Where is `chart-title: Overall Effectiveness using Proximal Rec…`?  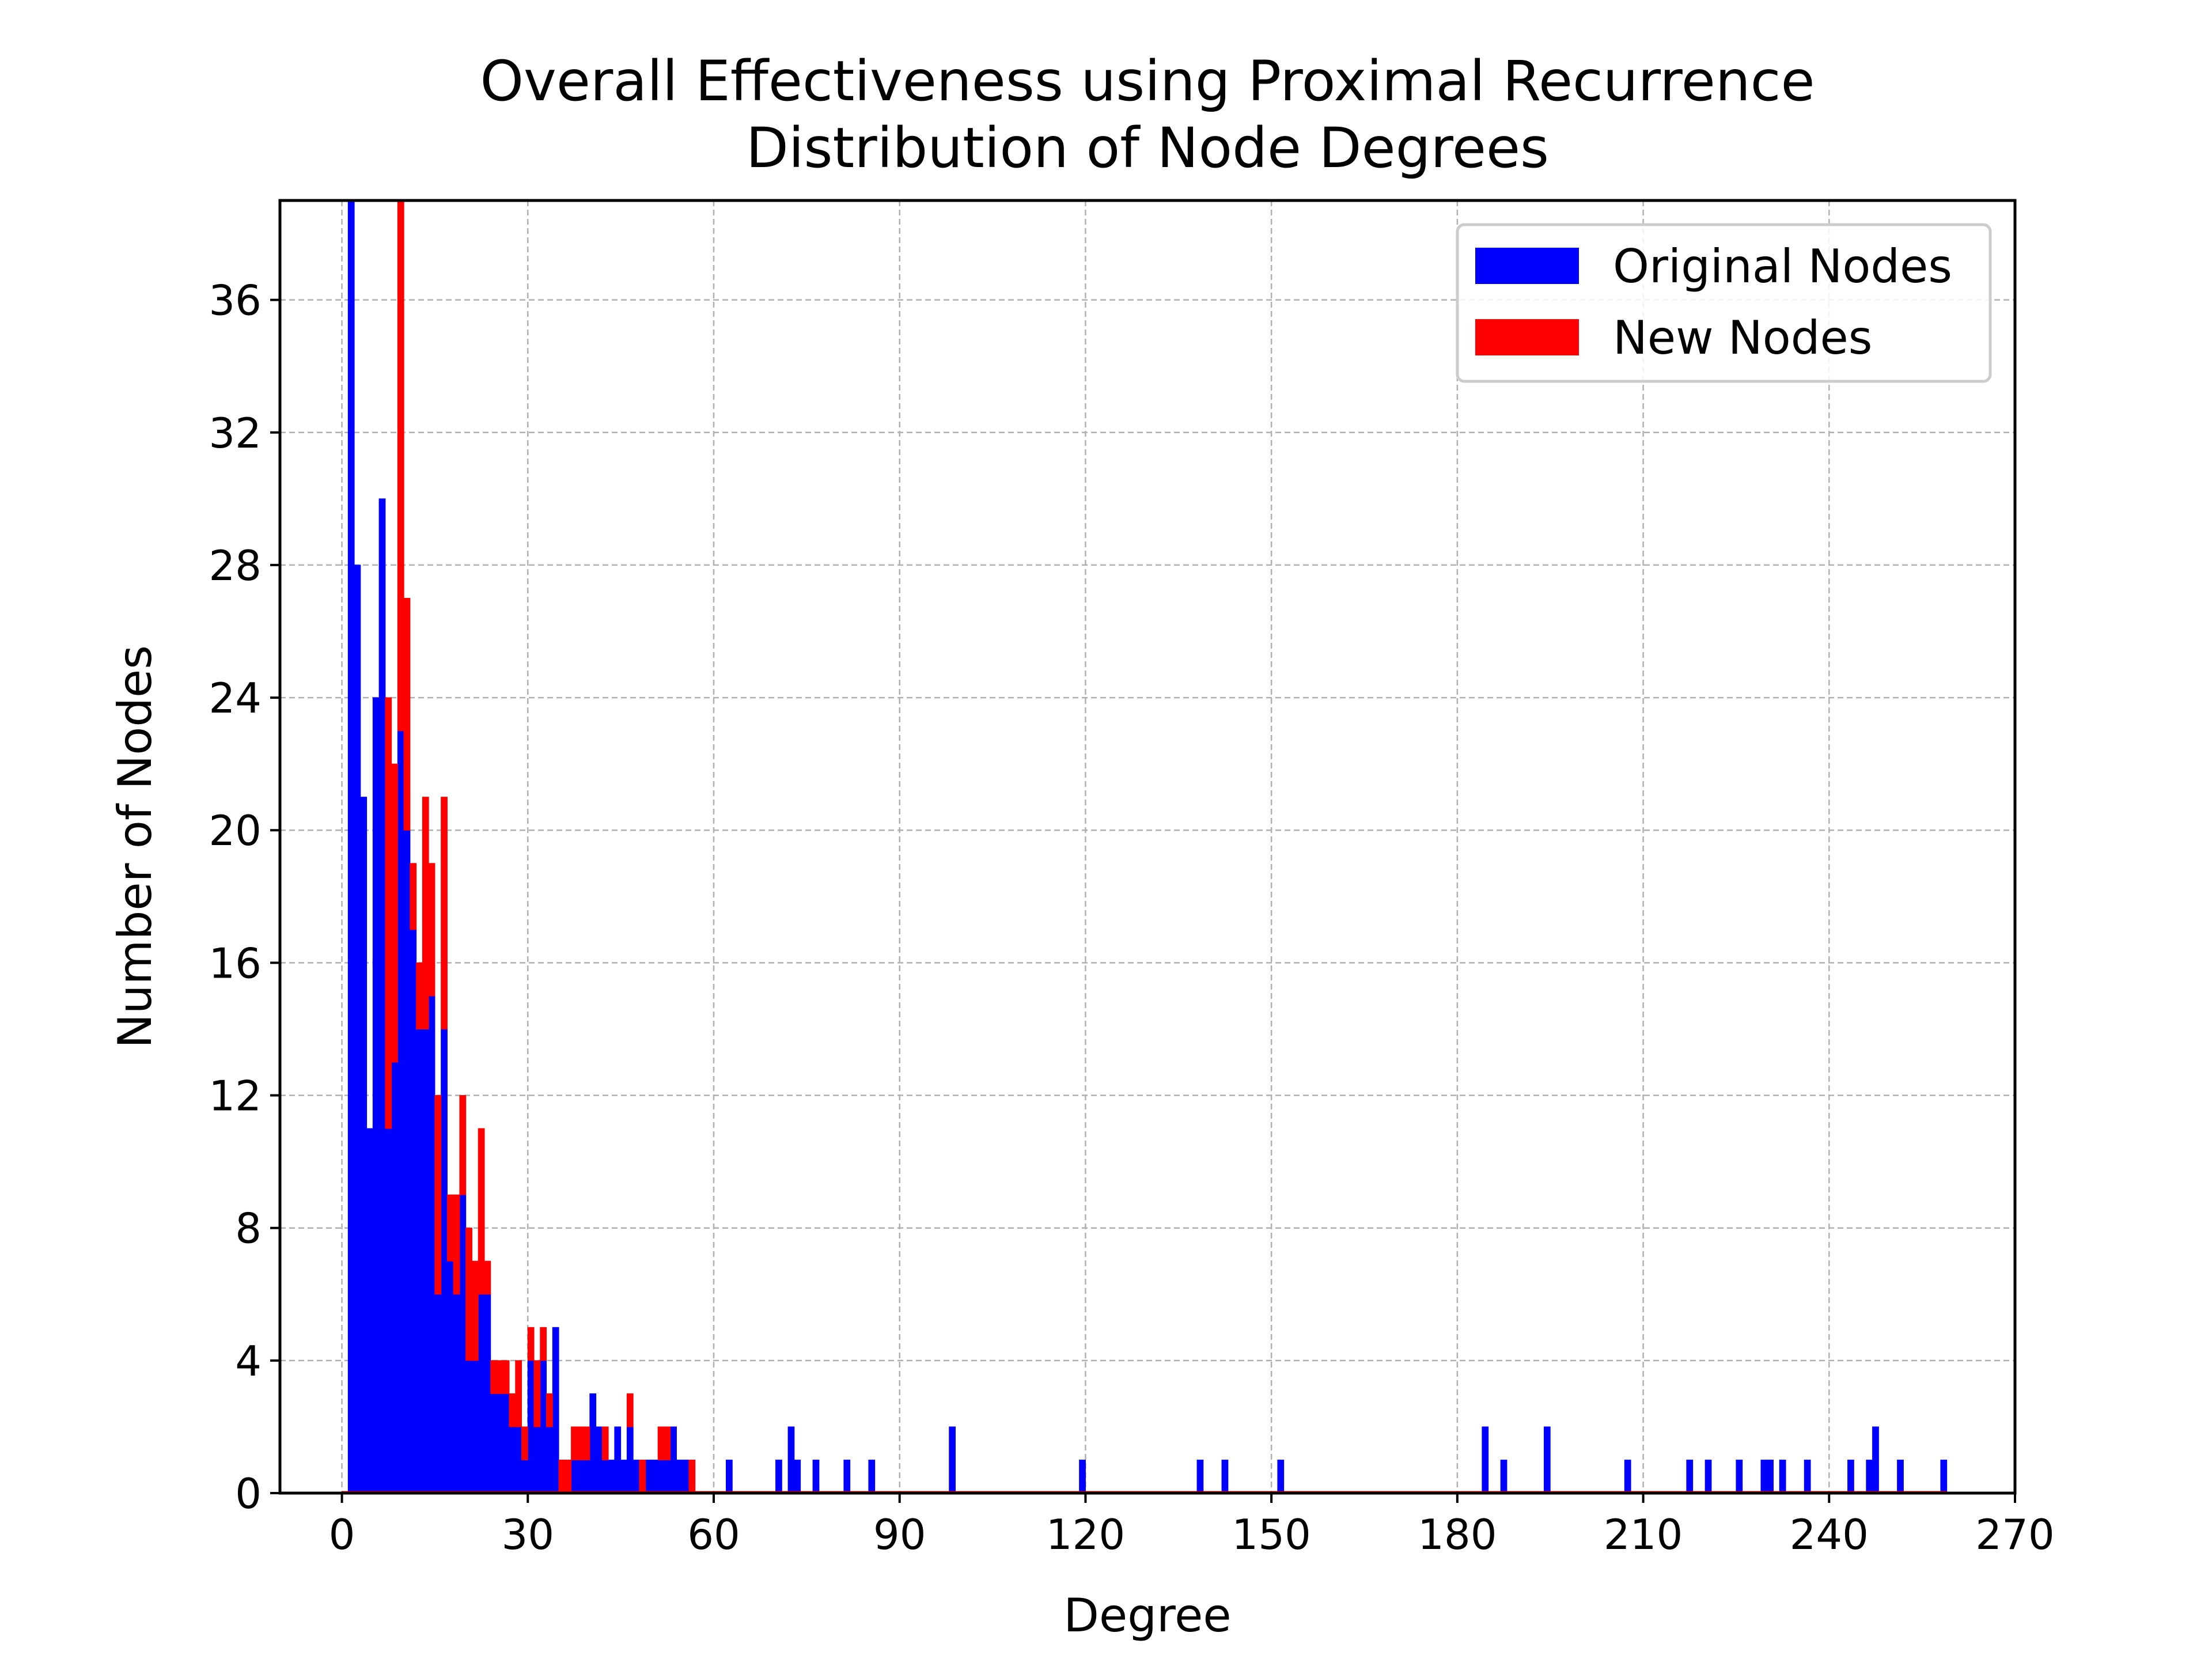 chart-title: Overall Effectiveness using Proximal Rec… is located at coordinates (1147, 81).